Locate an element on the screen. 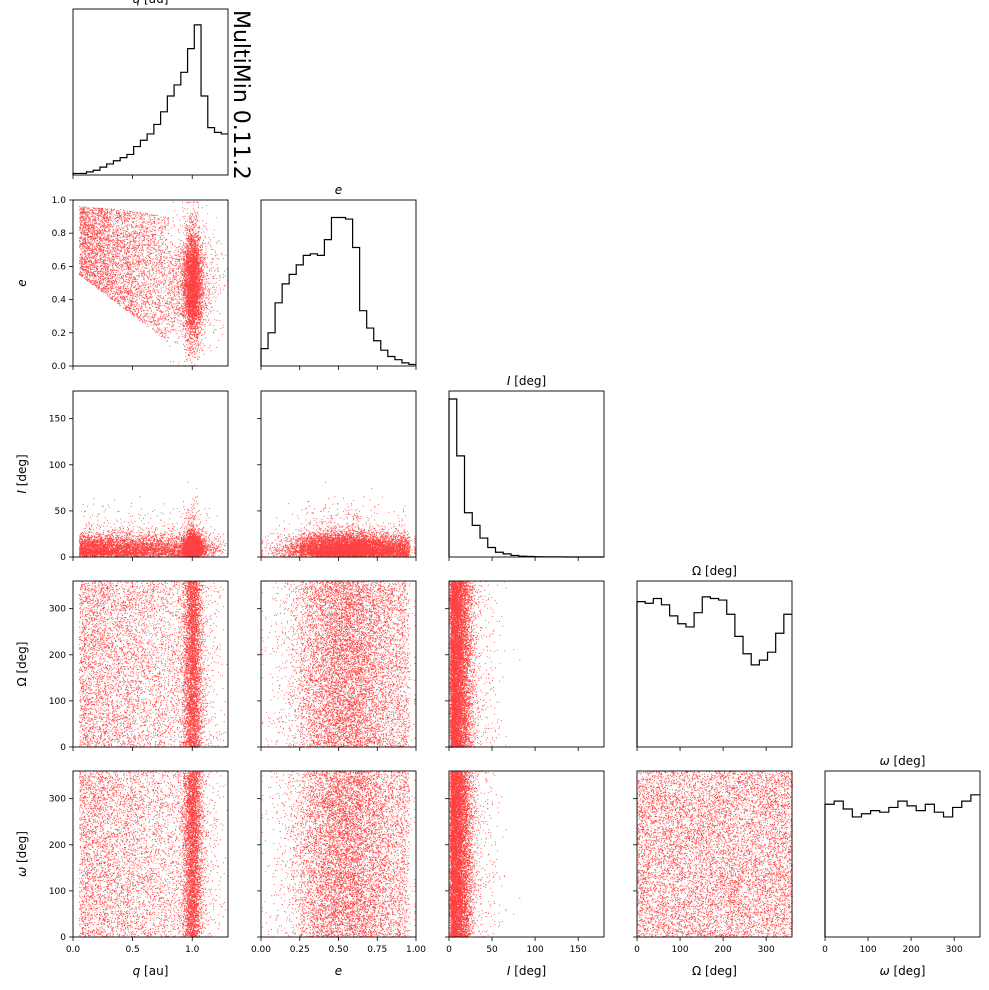 The width and height of the screenshot is (989, 990). scatter-I-q is located at coordinates (154, 519).